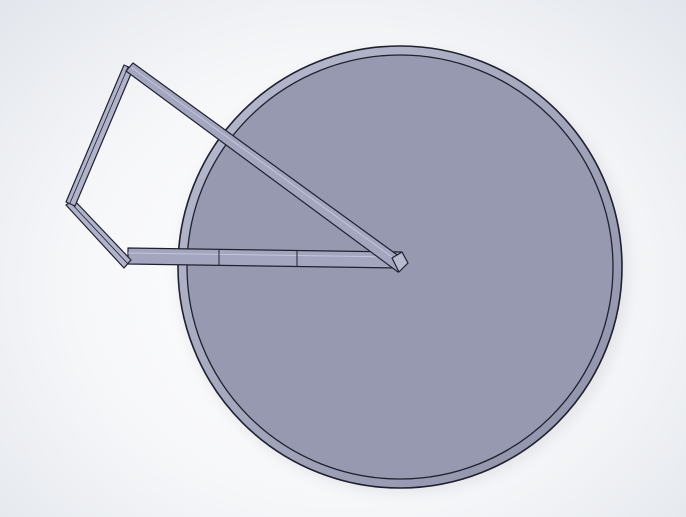 This screenshot has height=517, width=686. I want to click on lower-left-link, so click(98, 234).